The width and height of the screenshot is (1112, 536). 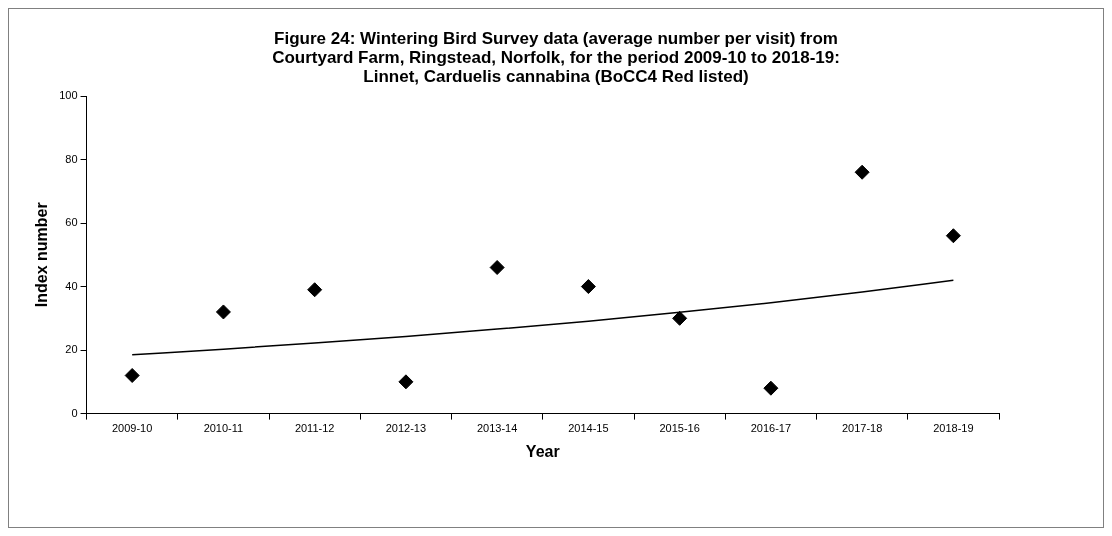 What do you see at coordinates (588, 428) in the screenshot?
I see `x-tick-label: 2014-15` at bounding box center [588, 428].